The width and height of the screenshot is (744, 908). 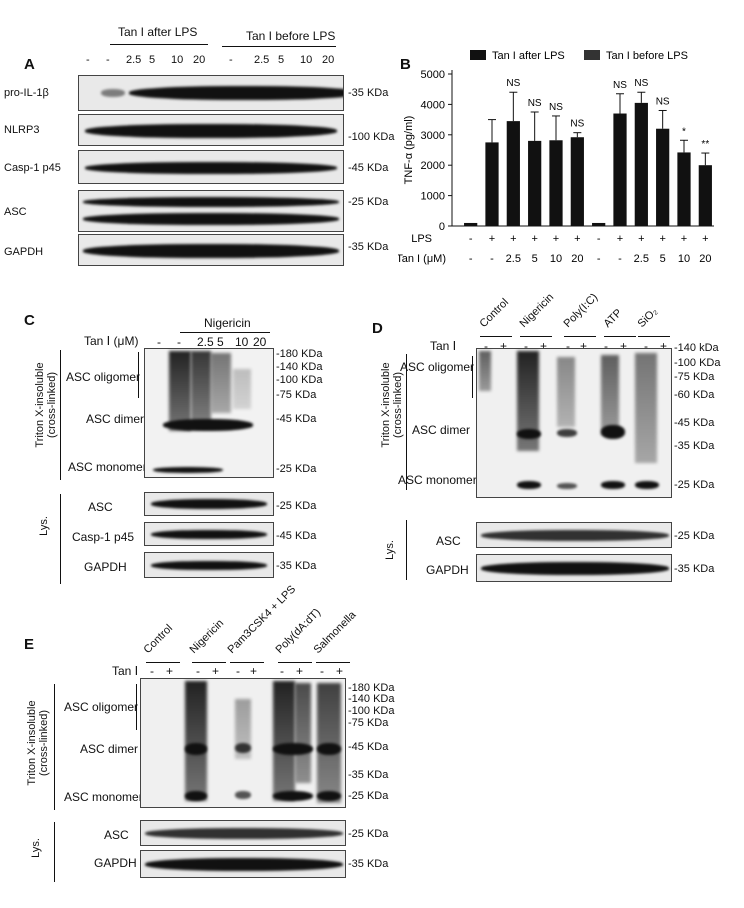 What do you see at coordinates (368, 93) in the screenshot?
I see `marker-a-1: -35 KDa` at bounding box center [368, 93].